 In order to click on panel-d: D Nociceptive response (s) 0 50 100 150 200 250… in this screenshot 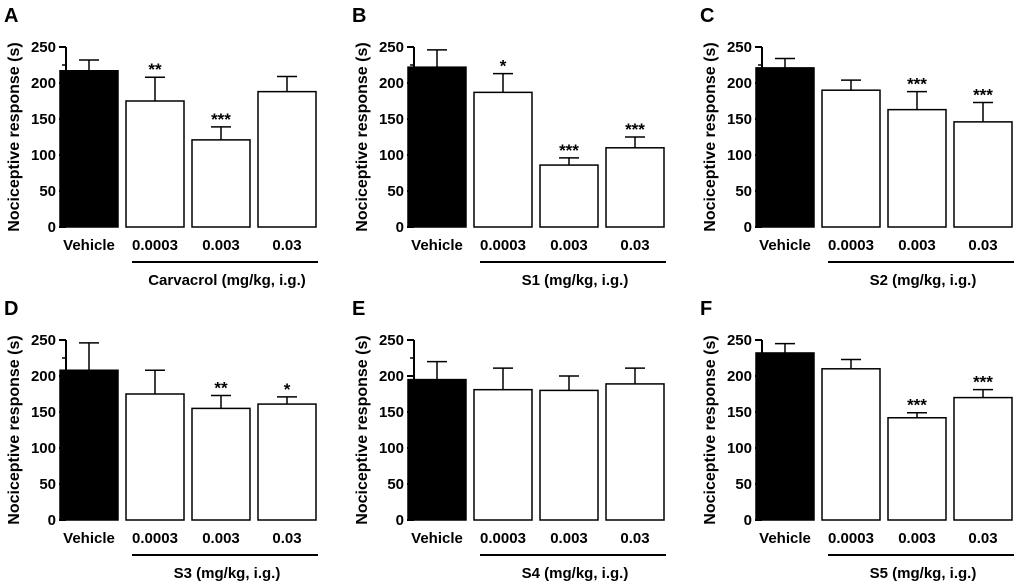, I will do `click(161, 440)`.